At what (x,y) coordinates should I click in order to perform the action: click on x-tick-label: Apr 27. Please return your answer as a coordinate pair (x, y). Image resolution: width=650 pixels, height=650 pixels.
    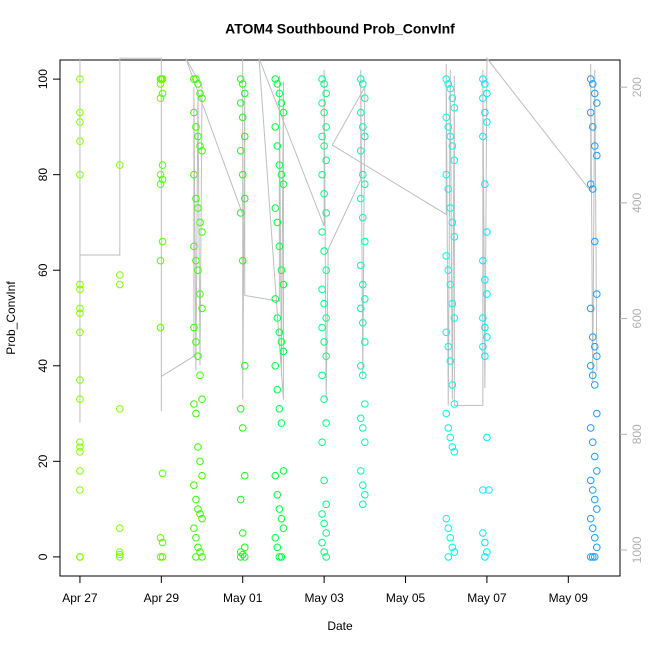
    Looking at the image, I should click on (80, 598).